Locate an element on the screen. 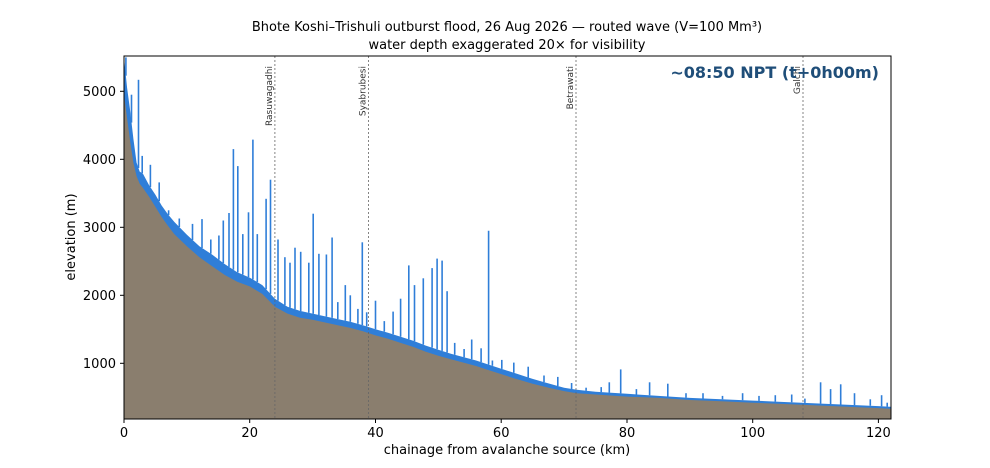  x-tick-label: 80 is located at coordinates (627, 433).